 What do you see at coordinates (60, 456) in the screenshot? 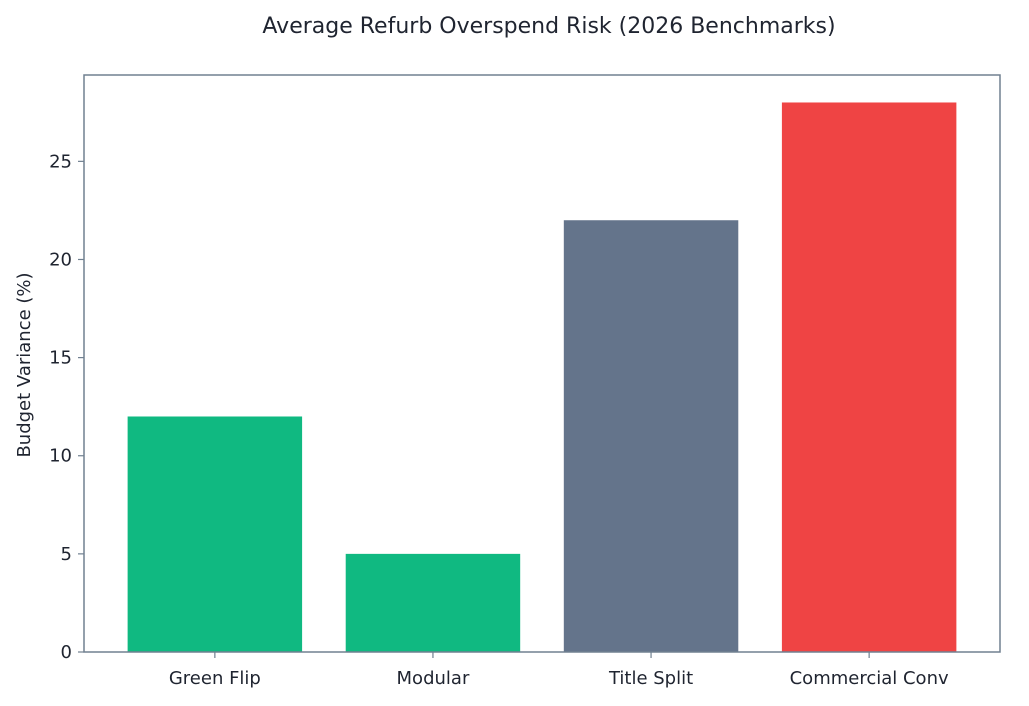
I see `y-tick-label: 10` at bounding box center [60, 456].